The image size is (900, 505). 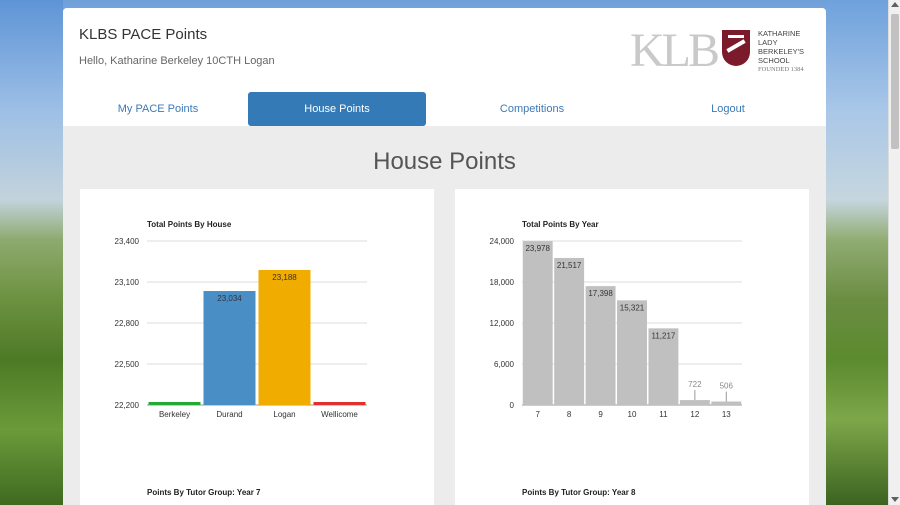 I want to click on bar-berkeley, so click(x=174, y=403).